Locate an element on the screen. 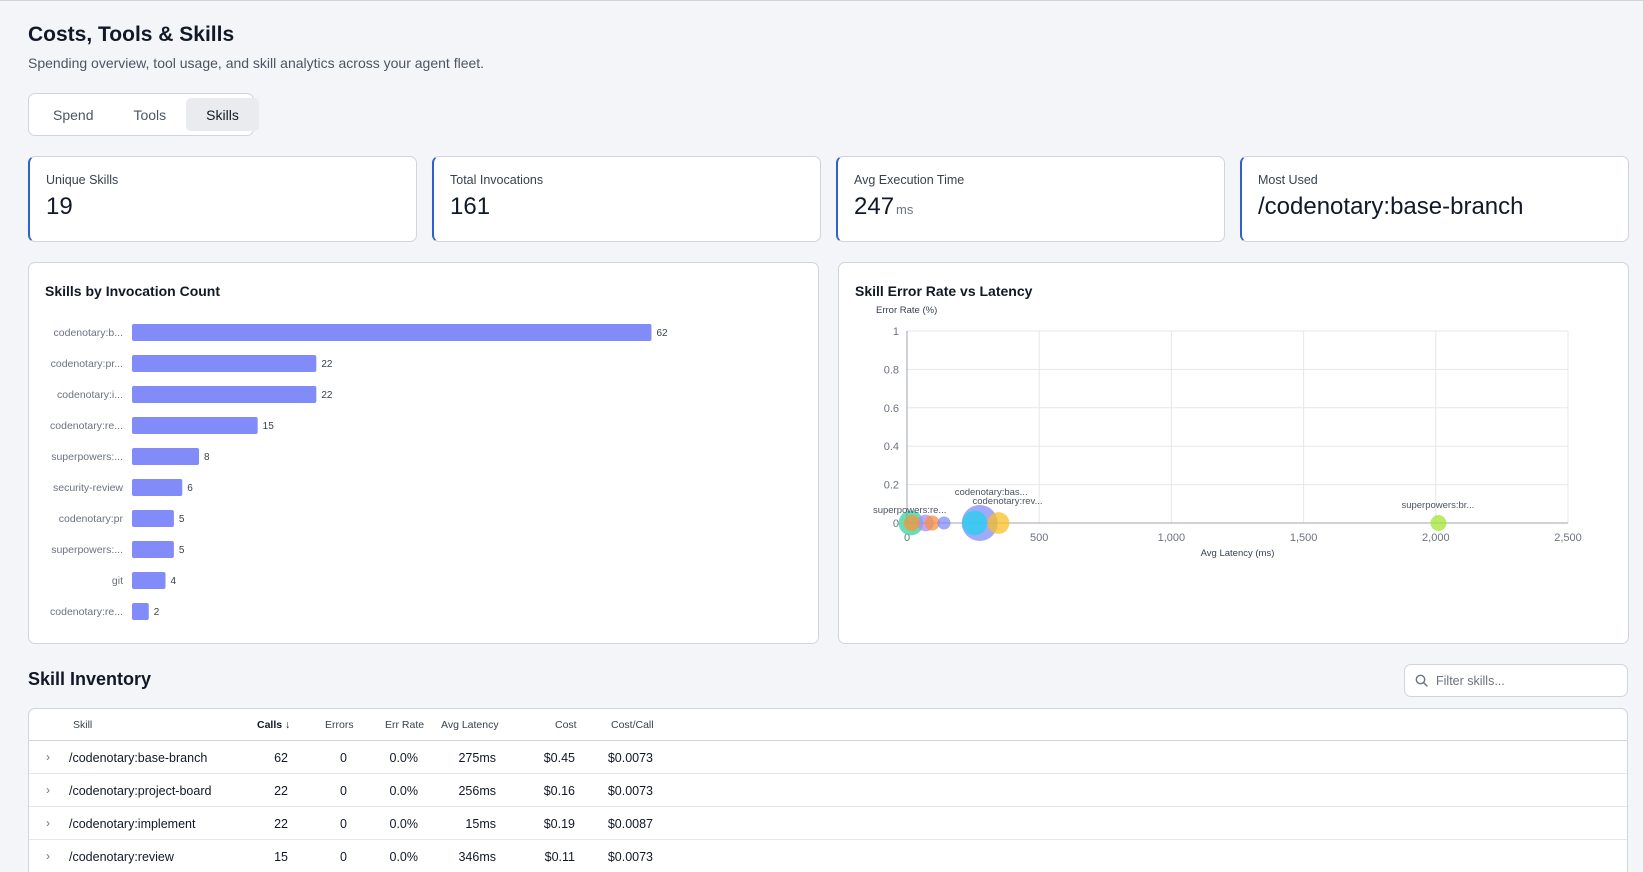 This screenshot has width=1643, height=872. bar-category-label: codenotary:pr is located at coordinates (91, 519).